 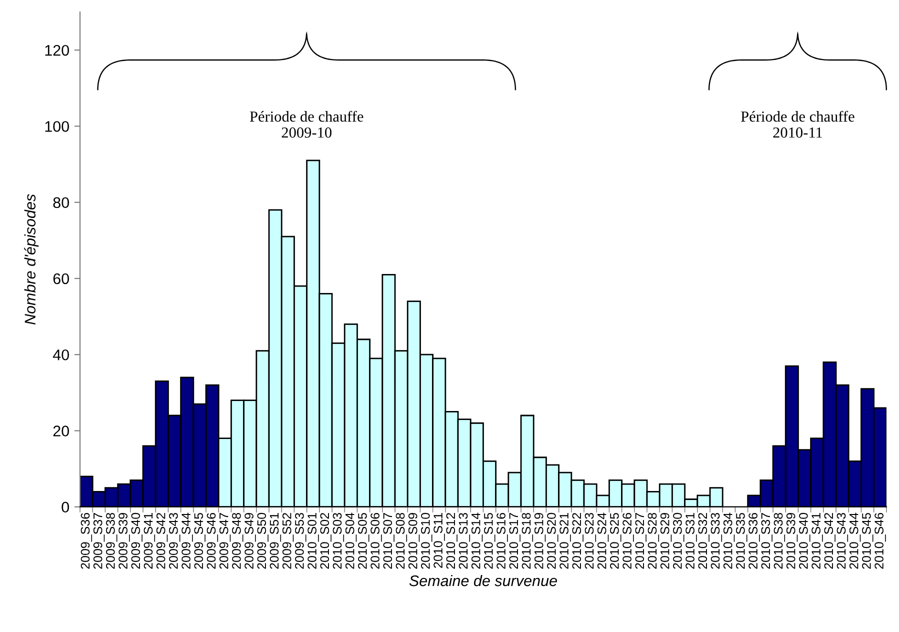 I want to click on x-tick-label: 2010_S41, so click(x=817, y=541).